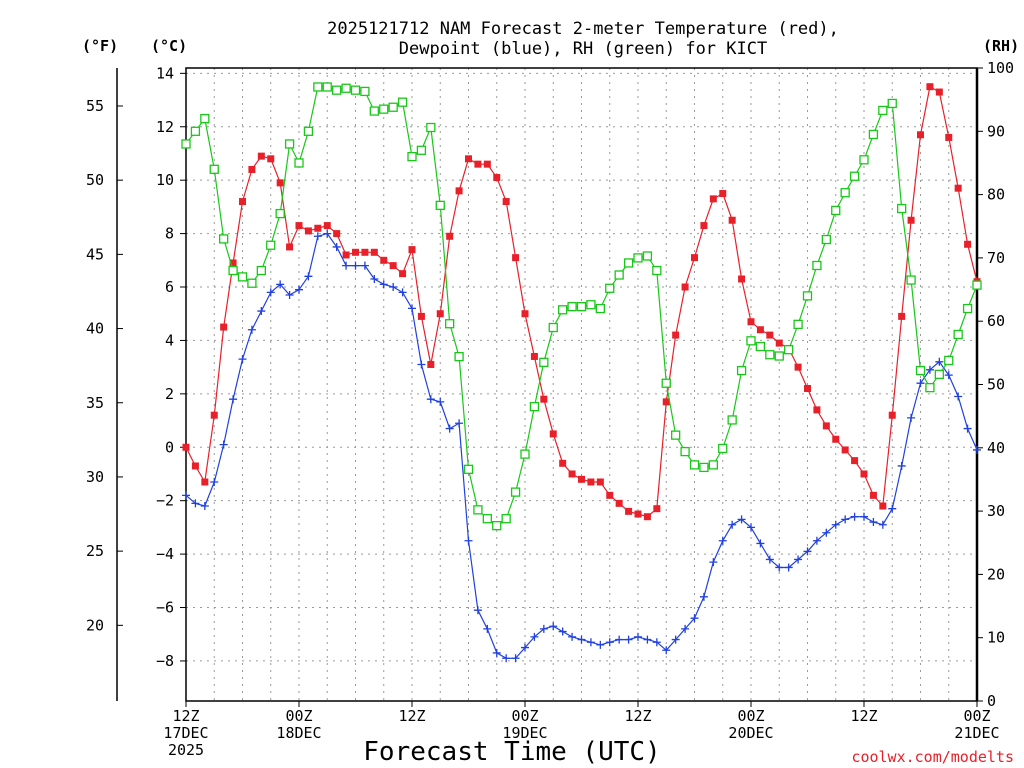 This screenshot has height=768, width=1024. What do you see at coordinates (996, 321) in the screenshot?
I see `rh-tick-label: 60` at bounding box center [996, 321].